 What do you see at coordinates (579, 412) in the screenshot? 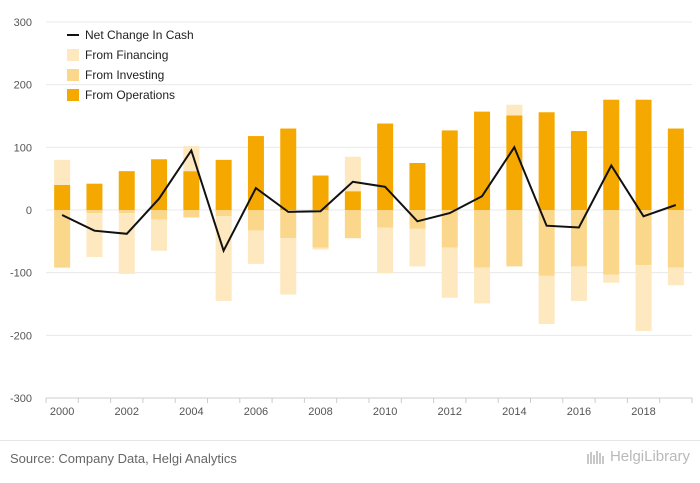
I see `x-tick-label: 2016` at bounding box center [579, 412].